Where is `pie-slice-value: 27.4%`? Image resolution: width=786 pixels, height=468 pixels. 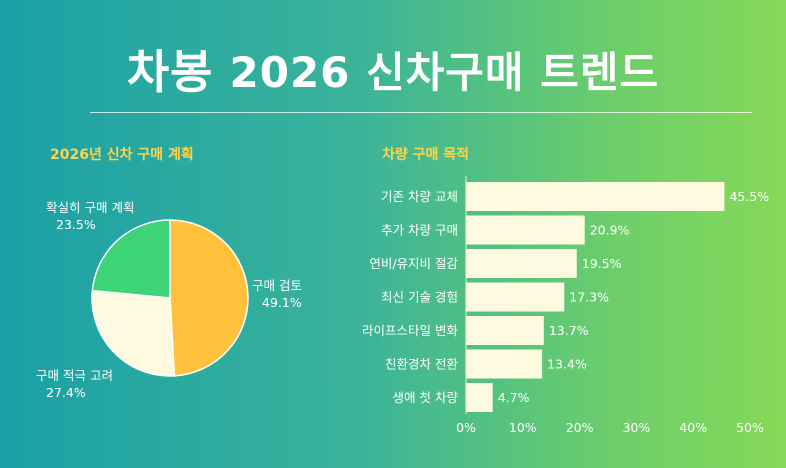
pie-slice-value: 27.4% is located at coordinates (66, 392).